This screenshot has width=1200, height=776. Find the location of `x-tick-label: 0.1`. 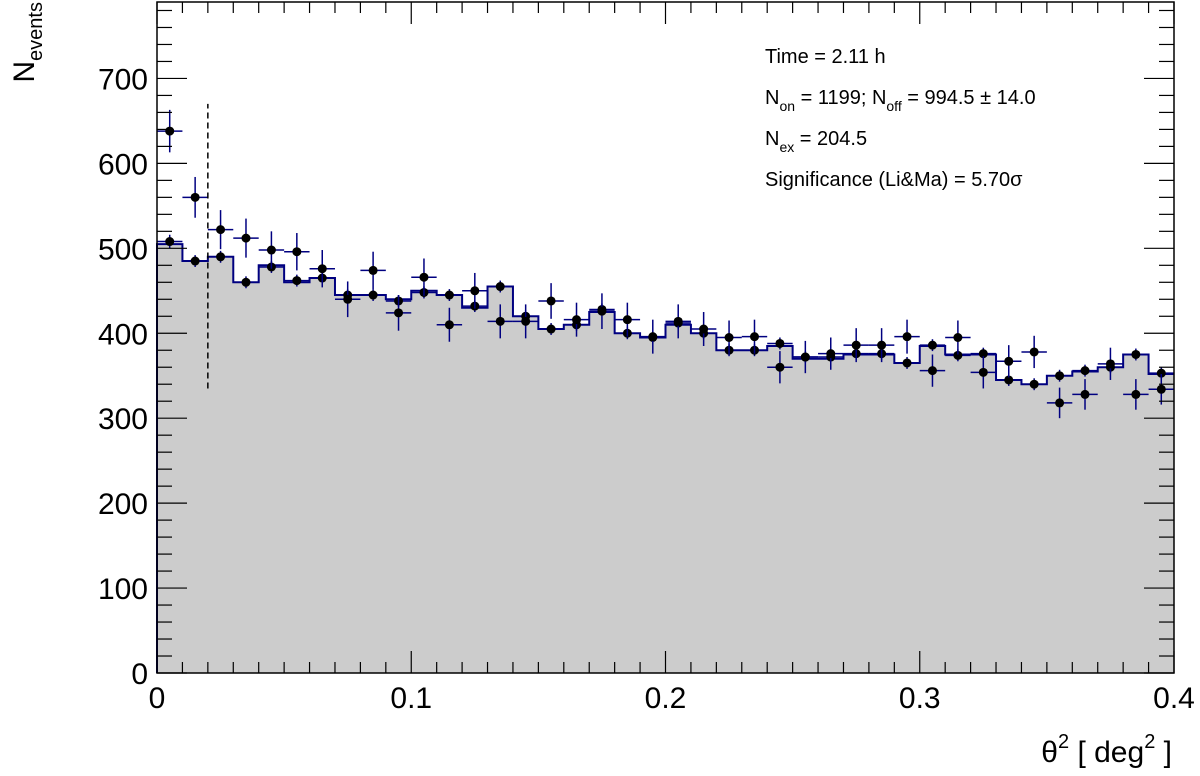

x-tick-label: 0.1 is located at coordinates (411, 698).